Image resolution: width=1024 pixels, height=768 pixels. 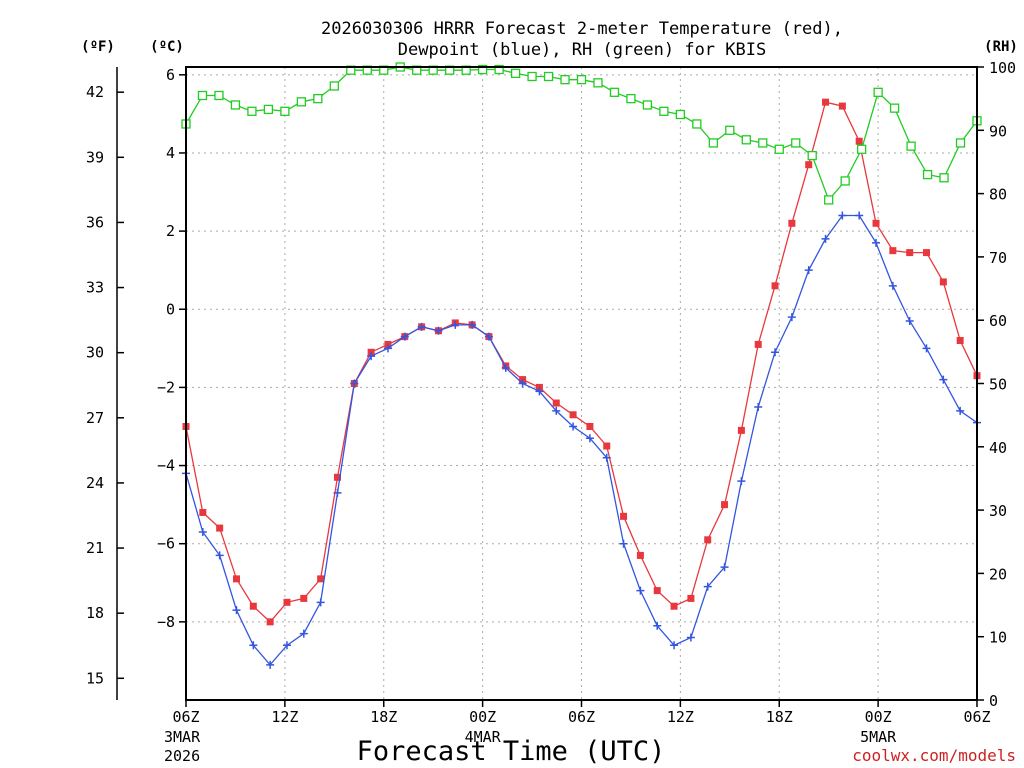 What do you see at coordinates (166, 466) in the screenshot?
I see `celsius-tick-label: −4` at bounding box center [166, 466].